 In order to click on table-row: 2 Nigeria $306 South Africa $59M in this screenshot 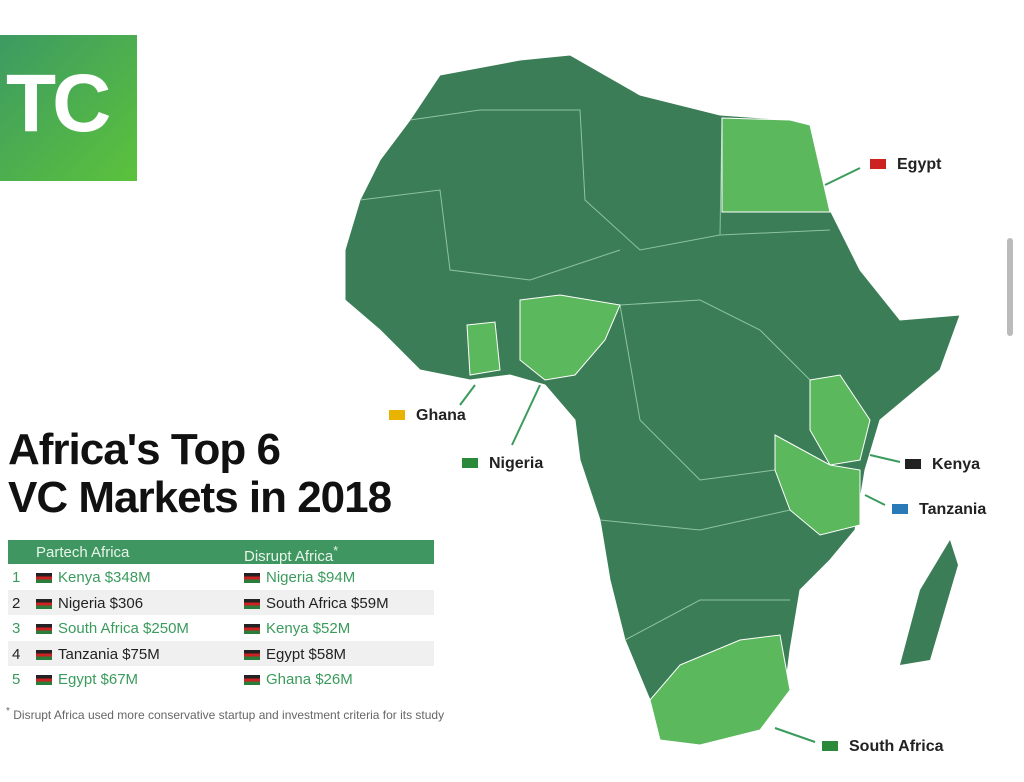, I will do `click(221, 602)`.